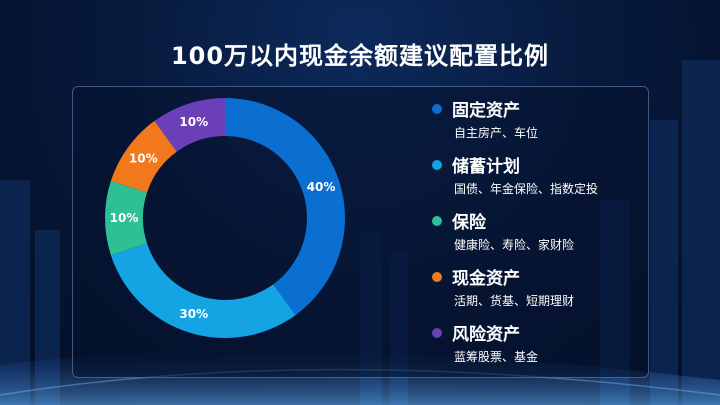 The height and width of the screenshot is (405, 720). I want to click on legend-label: 保险, so click(469, 223).